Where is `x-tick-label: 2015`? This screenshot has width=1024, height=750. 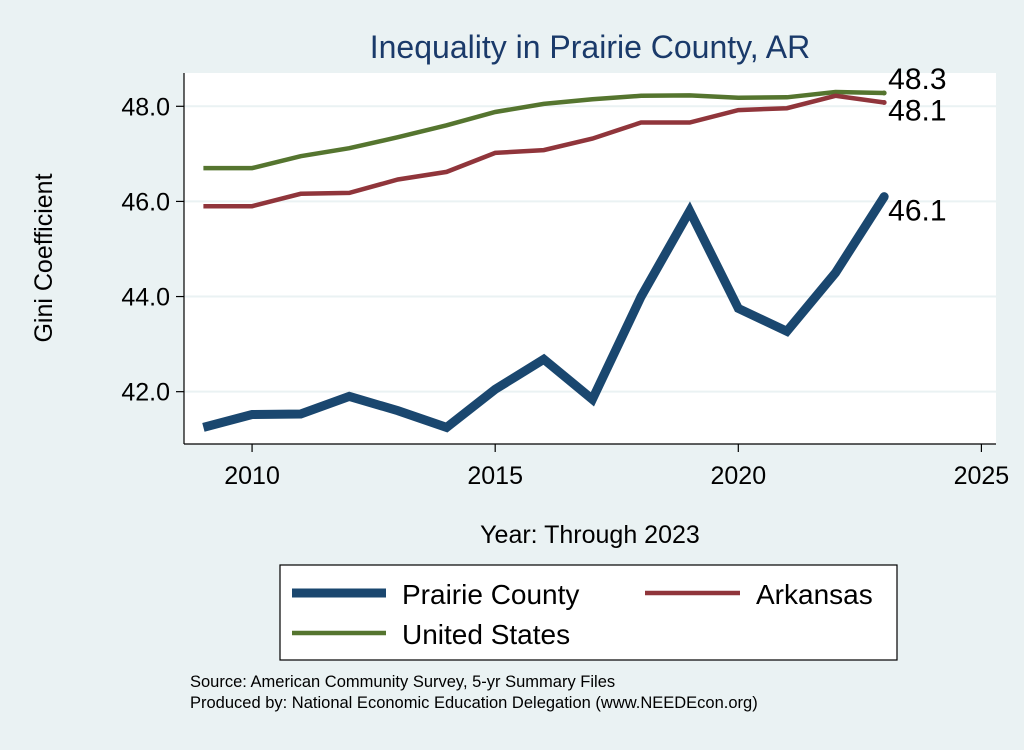
x-tick-label: 2015 is located at coordinates (495, 476).